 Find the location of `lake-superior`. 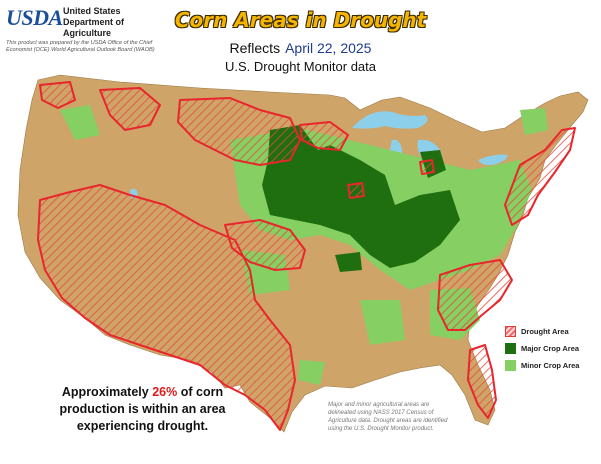

lake-superior is located at coordinates (390, 120).